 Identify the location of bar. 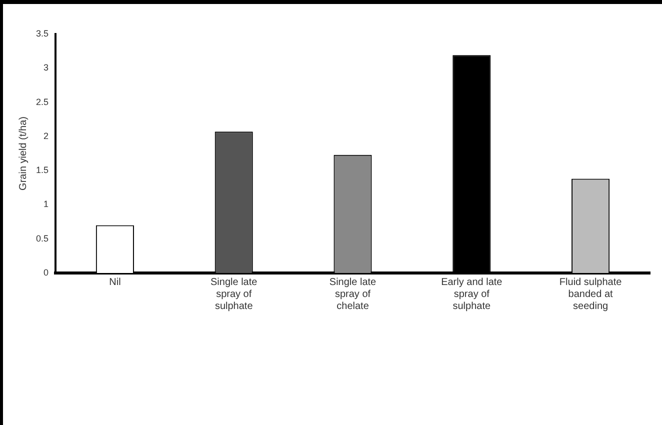
(471, 164).